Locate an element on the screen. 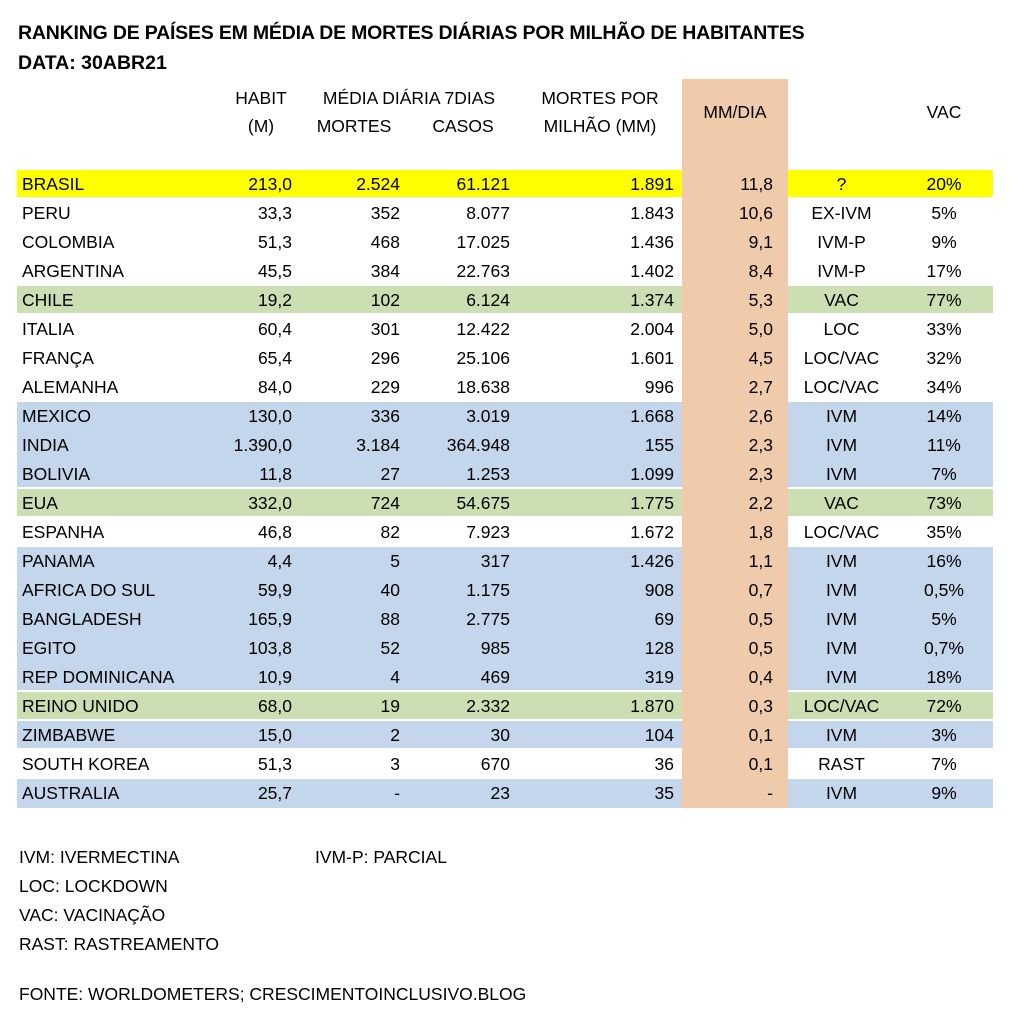 The image size is (1009, 1028). table-row: PANAMA 4,4 5 317 1.426 1,1 IVM 16% is located at coordinates (505, 561).